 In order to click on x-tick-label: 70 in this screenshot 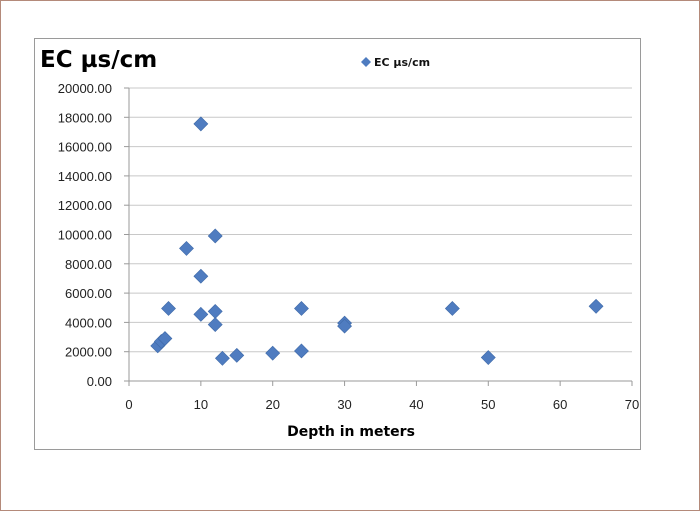, I will do `click(632, 404)`.